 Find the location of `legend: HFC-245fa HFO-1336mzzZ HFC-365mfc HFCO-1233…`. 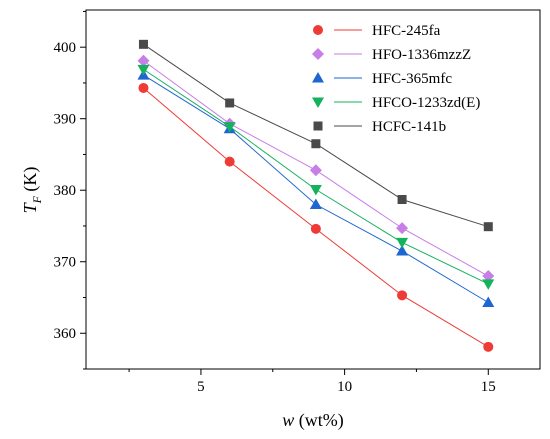

legend: HFC-245fa HFO-1336mzzZ HFC-365mfc HFCO-1233… is located at coordinates (396, 79).